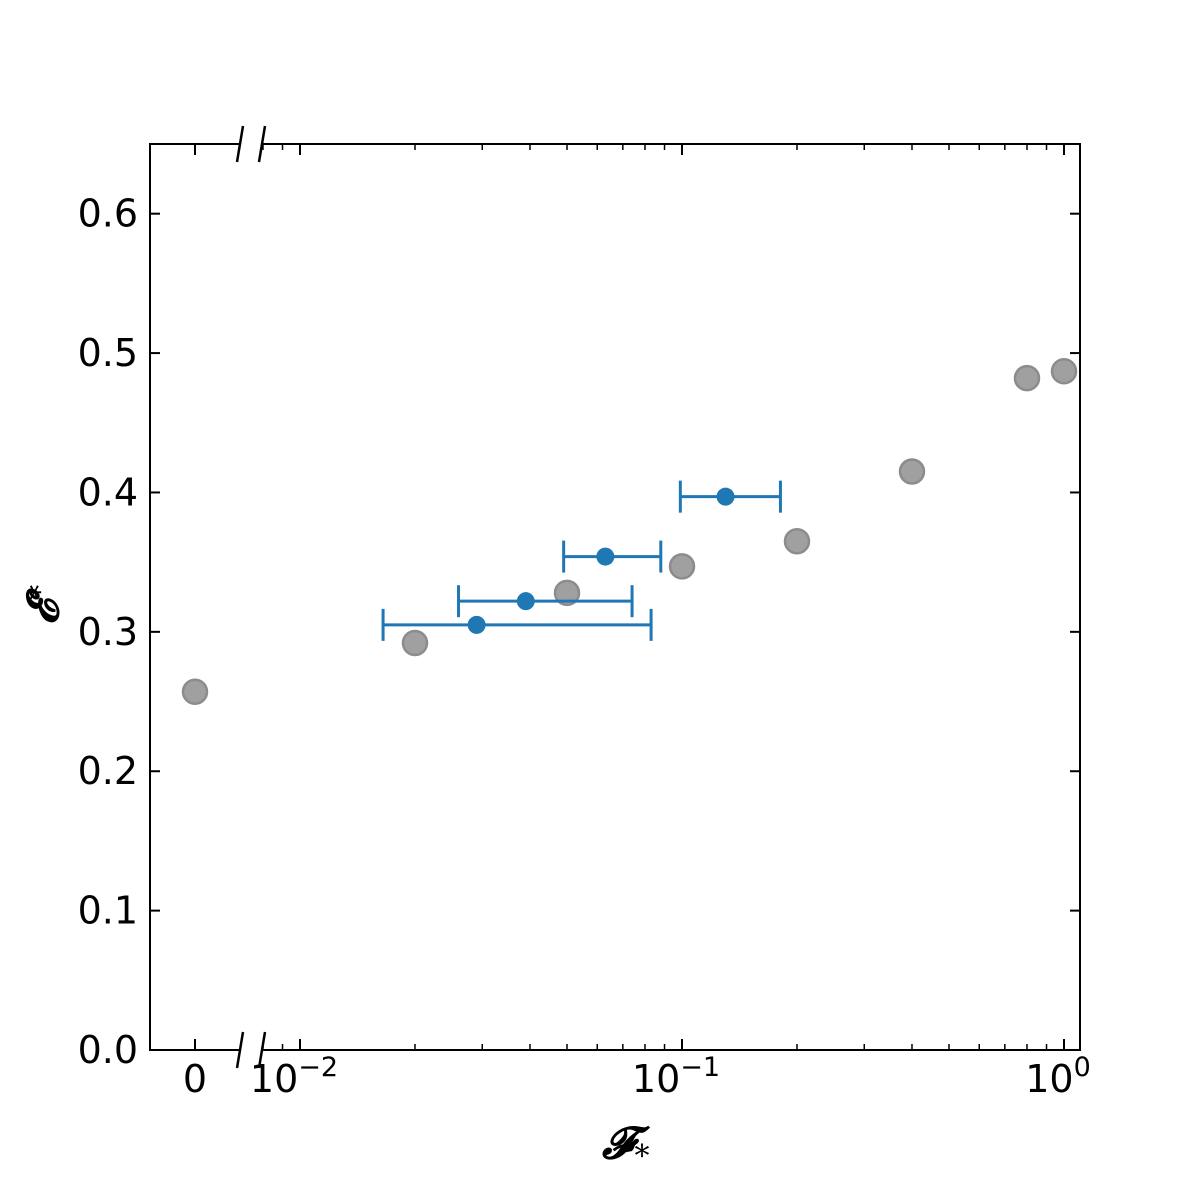  I want to click on x-tick-label: 0, so click(195, 1079).